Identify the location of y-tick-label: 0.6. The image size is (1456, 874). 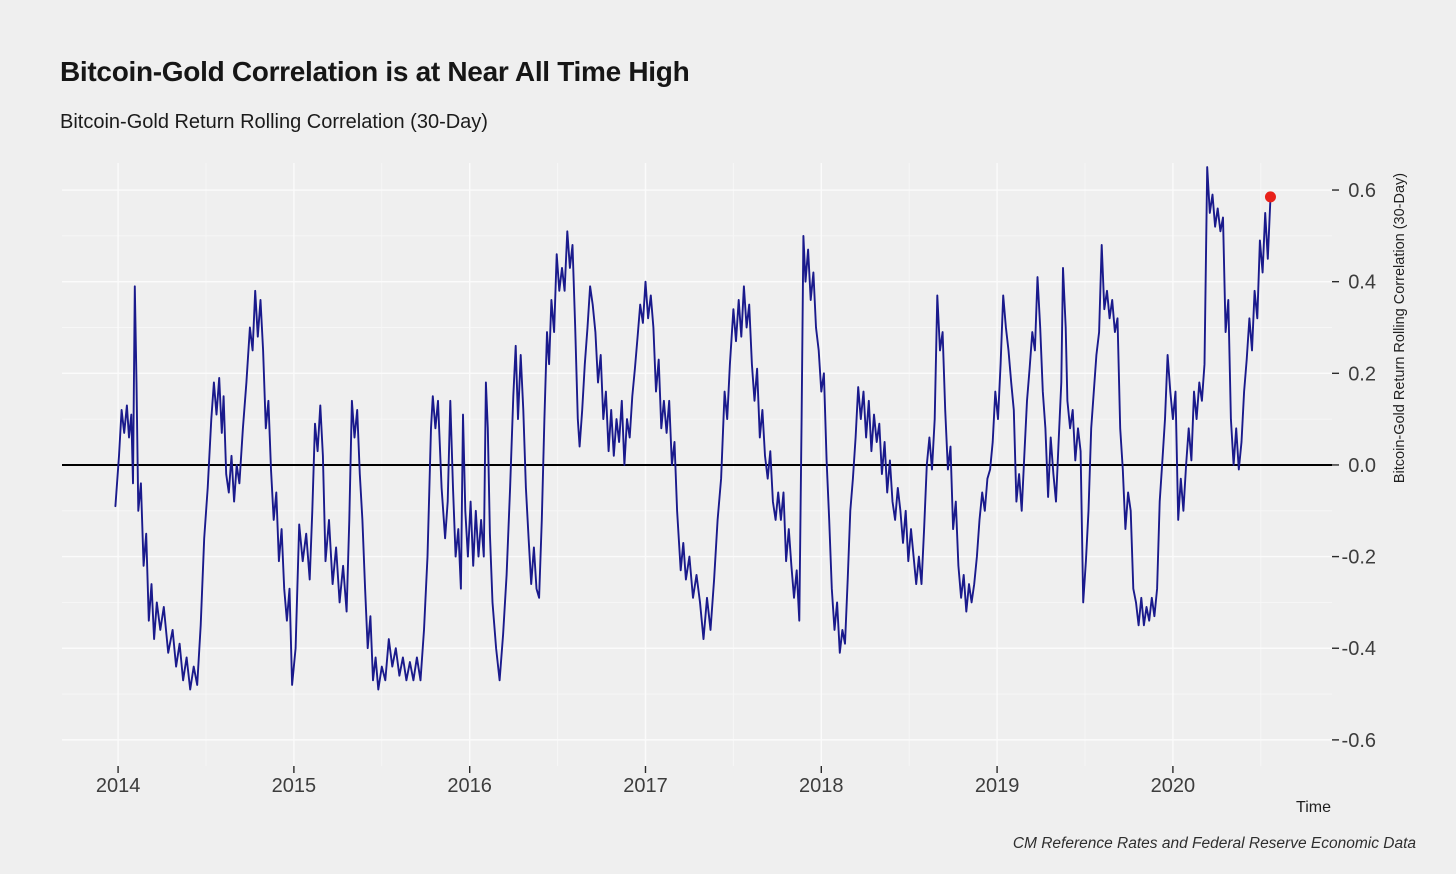
(1362, 191).